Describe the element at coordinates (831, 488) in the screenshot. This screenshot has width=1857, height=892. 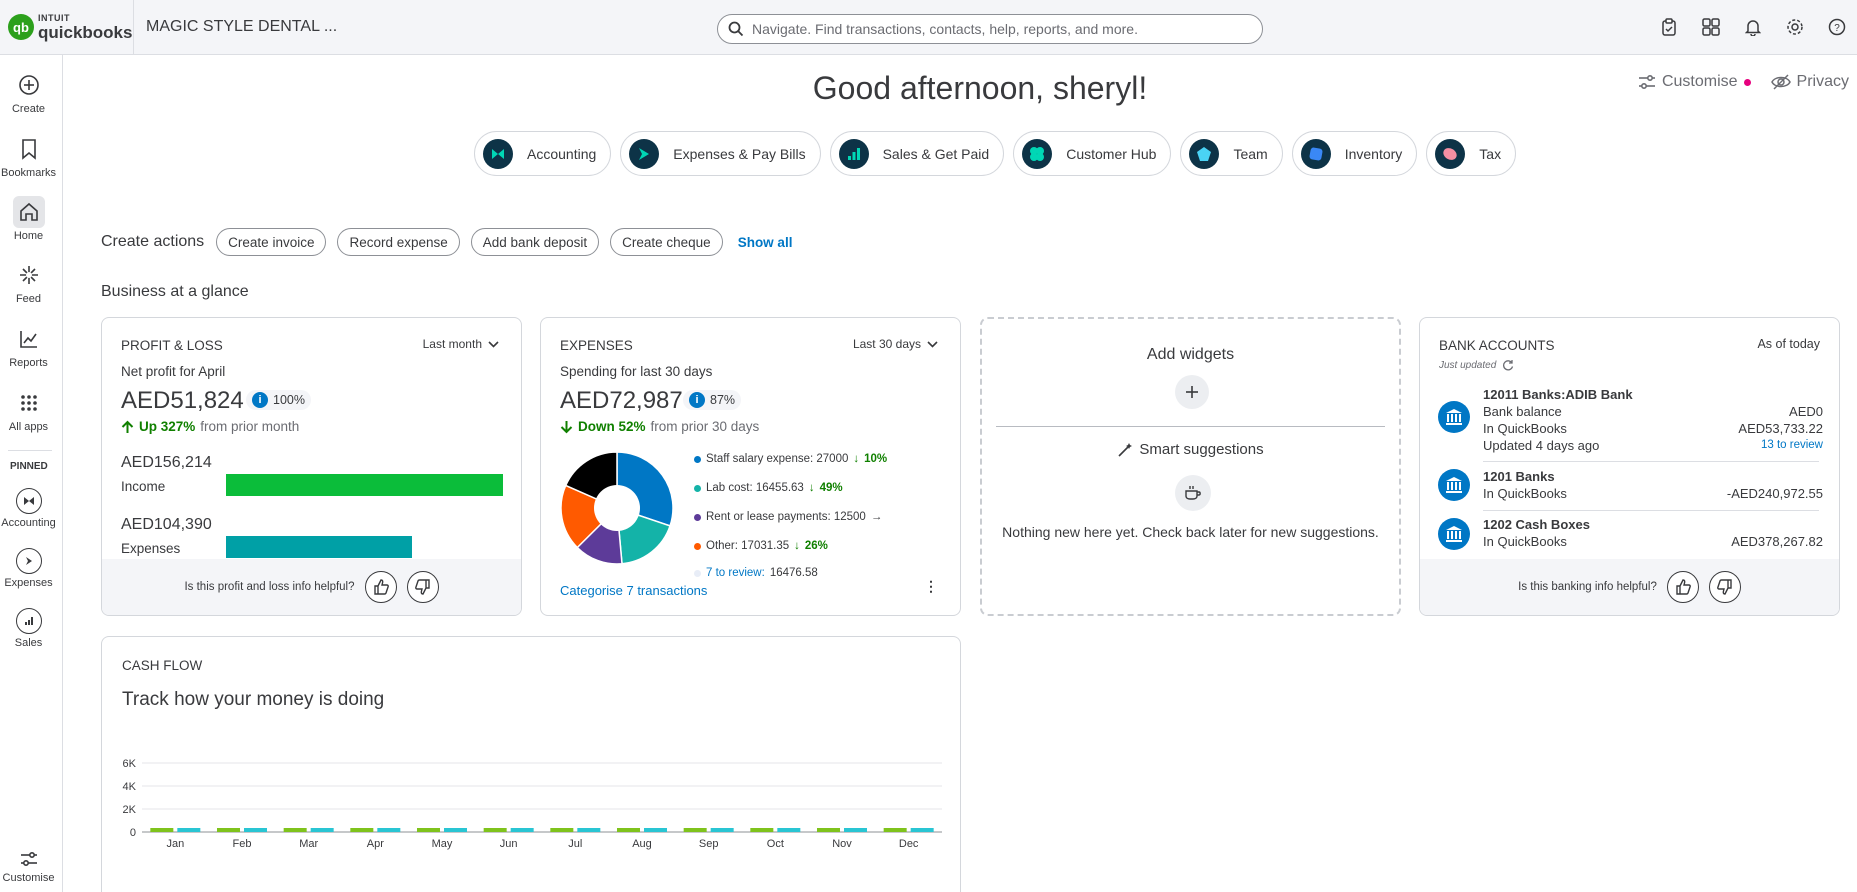
I see `legend-lab-cost-change: 49%` at that location.